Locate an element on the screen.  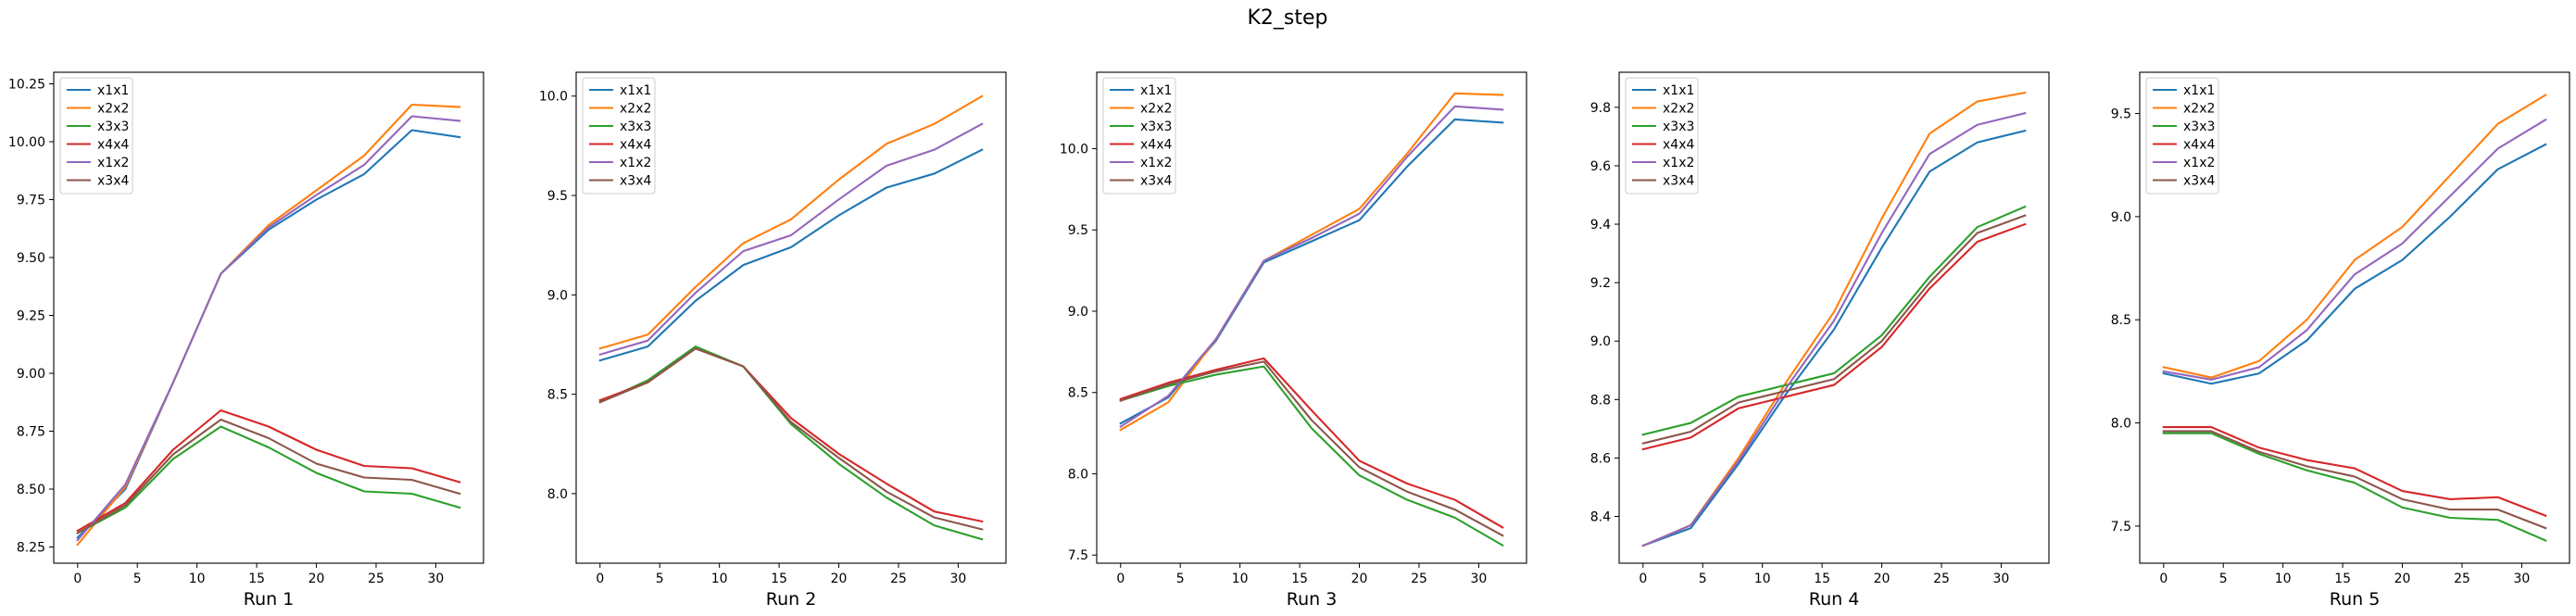
y-axis-ticks: 7.5 8.0 8.5 9.0 9.5 10.0 is located at coordinates (1078, 352).